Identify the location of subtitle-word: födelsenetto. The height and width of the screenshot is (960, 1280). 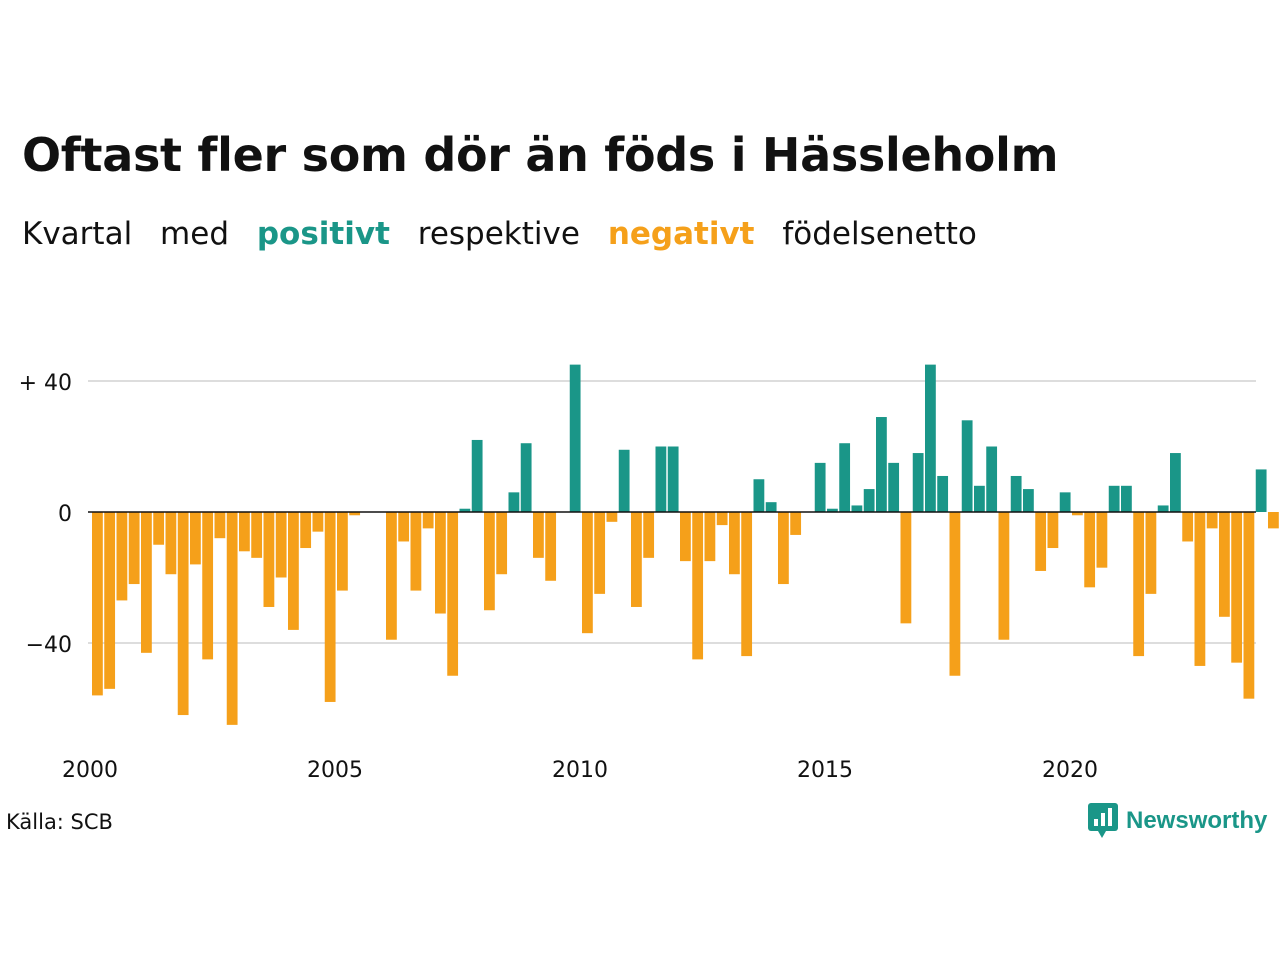
(879, 234).